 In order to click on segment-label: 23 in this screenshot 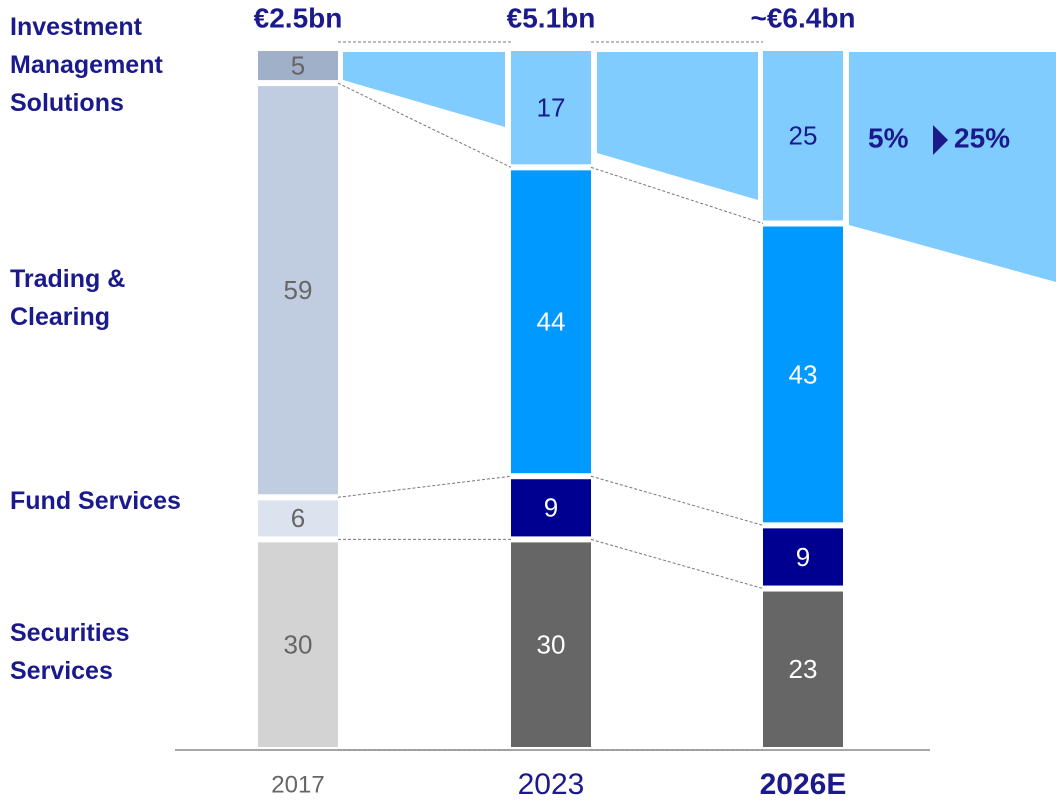, I will do `click(803, 669)`.